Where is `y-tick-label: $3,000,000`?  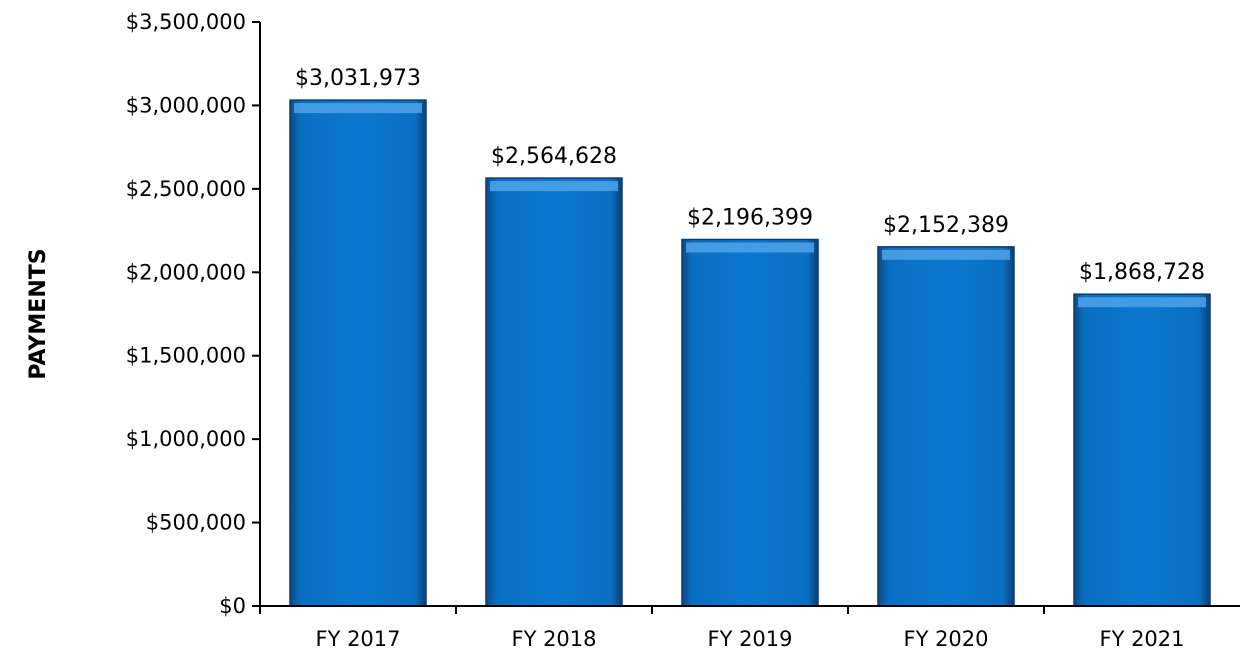
y-tick-label: $3,000,000 is located at coordinates (186, 105).